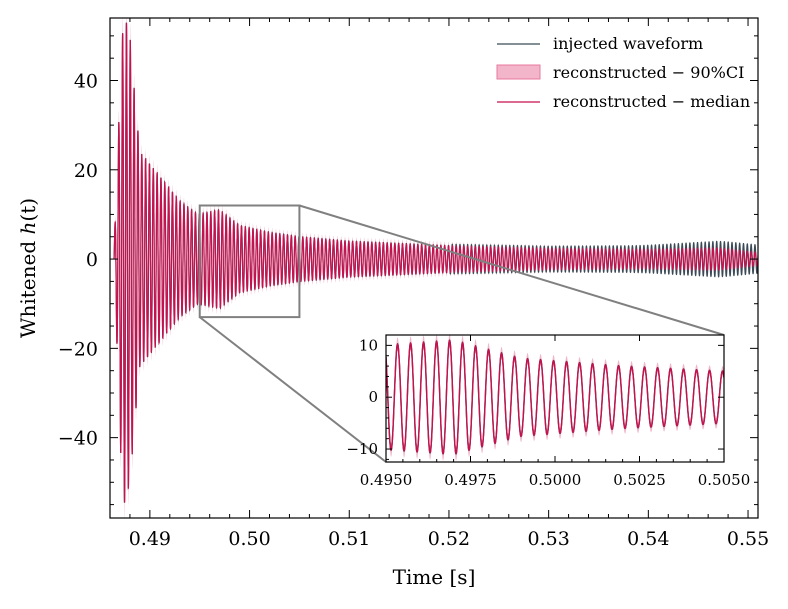  What do you see at coordinates (518, 72) in the screenshot?
I see `legend-swatch-ci` at bounding box center [518, 72].